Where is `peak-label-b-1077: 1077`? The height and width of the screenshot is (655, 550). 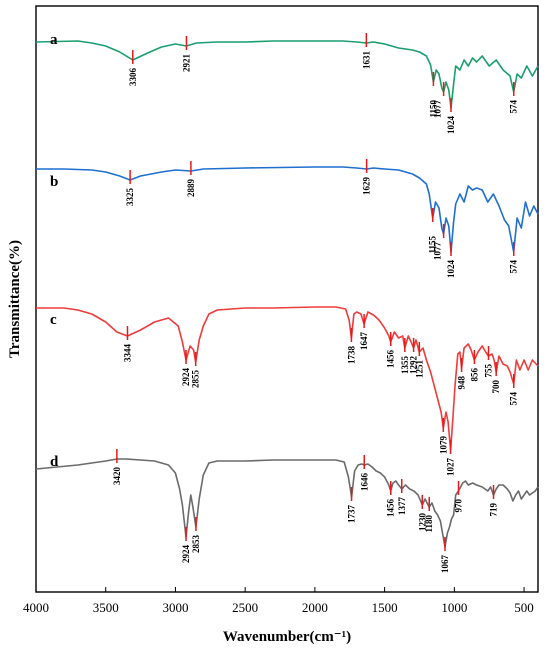 peak-label-b-1077: 1077 is located at coordinates (438, 251).